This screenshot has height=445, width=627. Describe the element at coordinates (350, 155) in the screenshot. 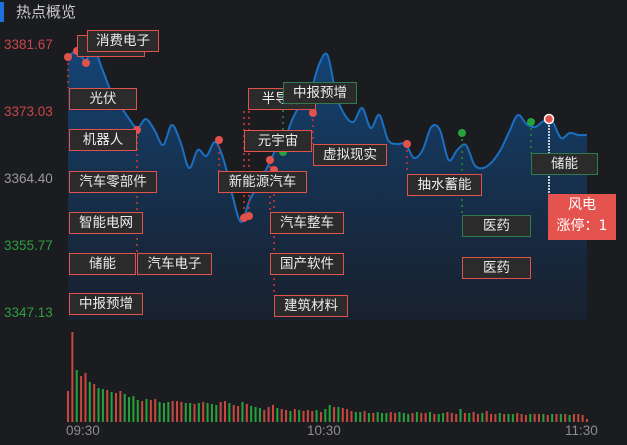

I see `sector-label: 虚拟现实` at that location.